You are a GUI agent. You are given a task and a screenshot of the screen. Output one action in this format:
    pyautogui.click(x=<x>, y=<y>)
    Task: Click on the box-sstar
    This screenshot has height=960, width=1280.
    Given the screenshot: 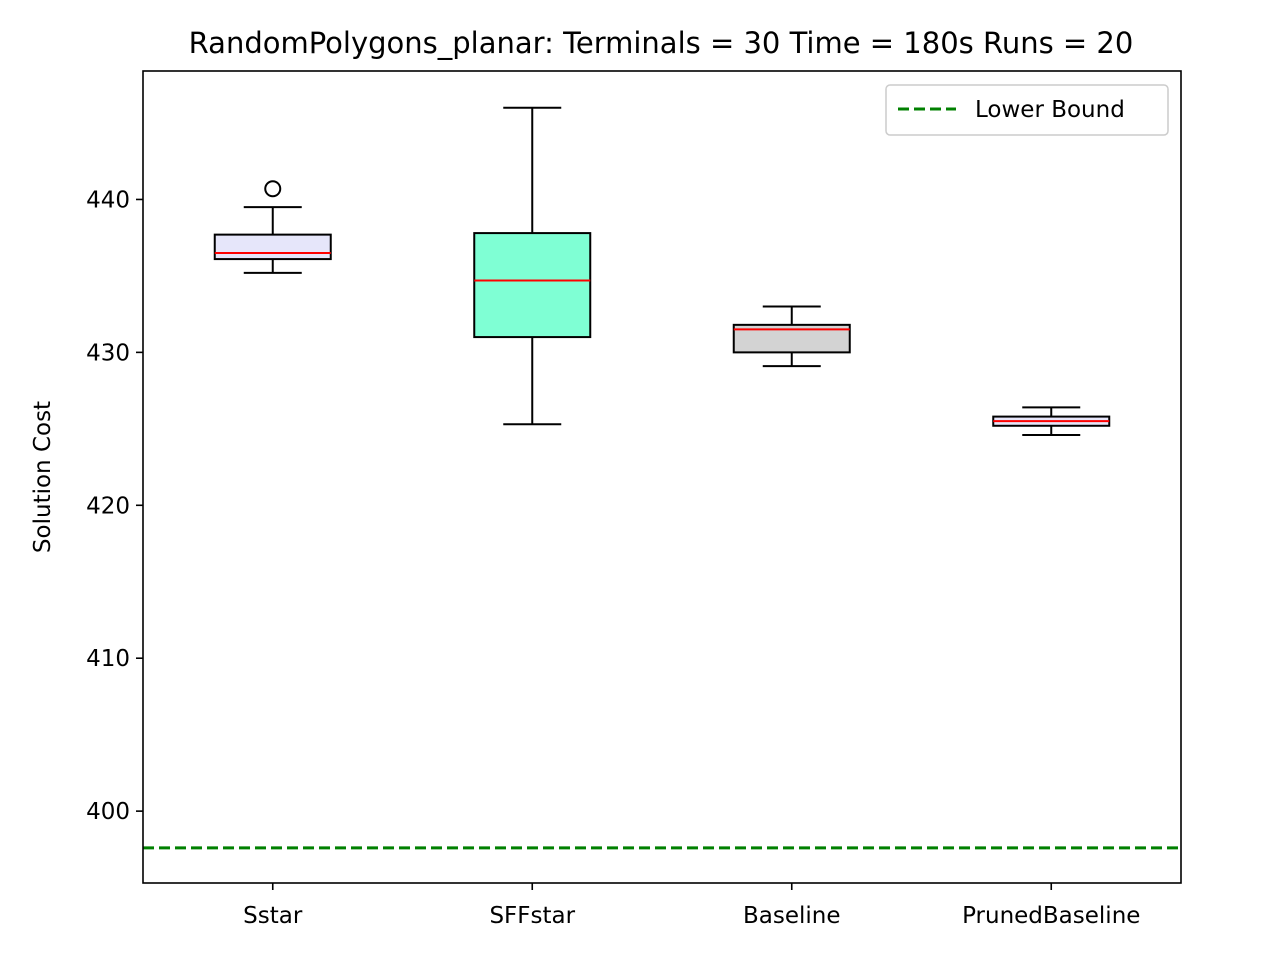 What is the action you would take?
    pyautogui.click(x=272, y=247)
    